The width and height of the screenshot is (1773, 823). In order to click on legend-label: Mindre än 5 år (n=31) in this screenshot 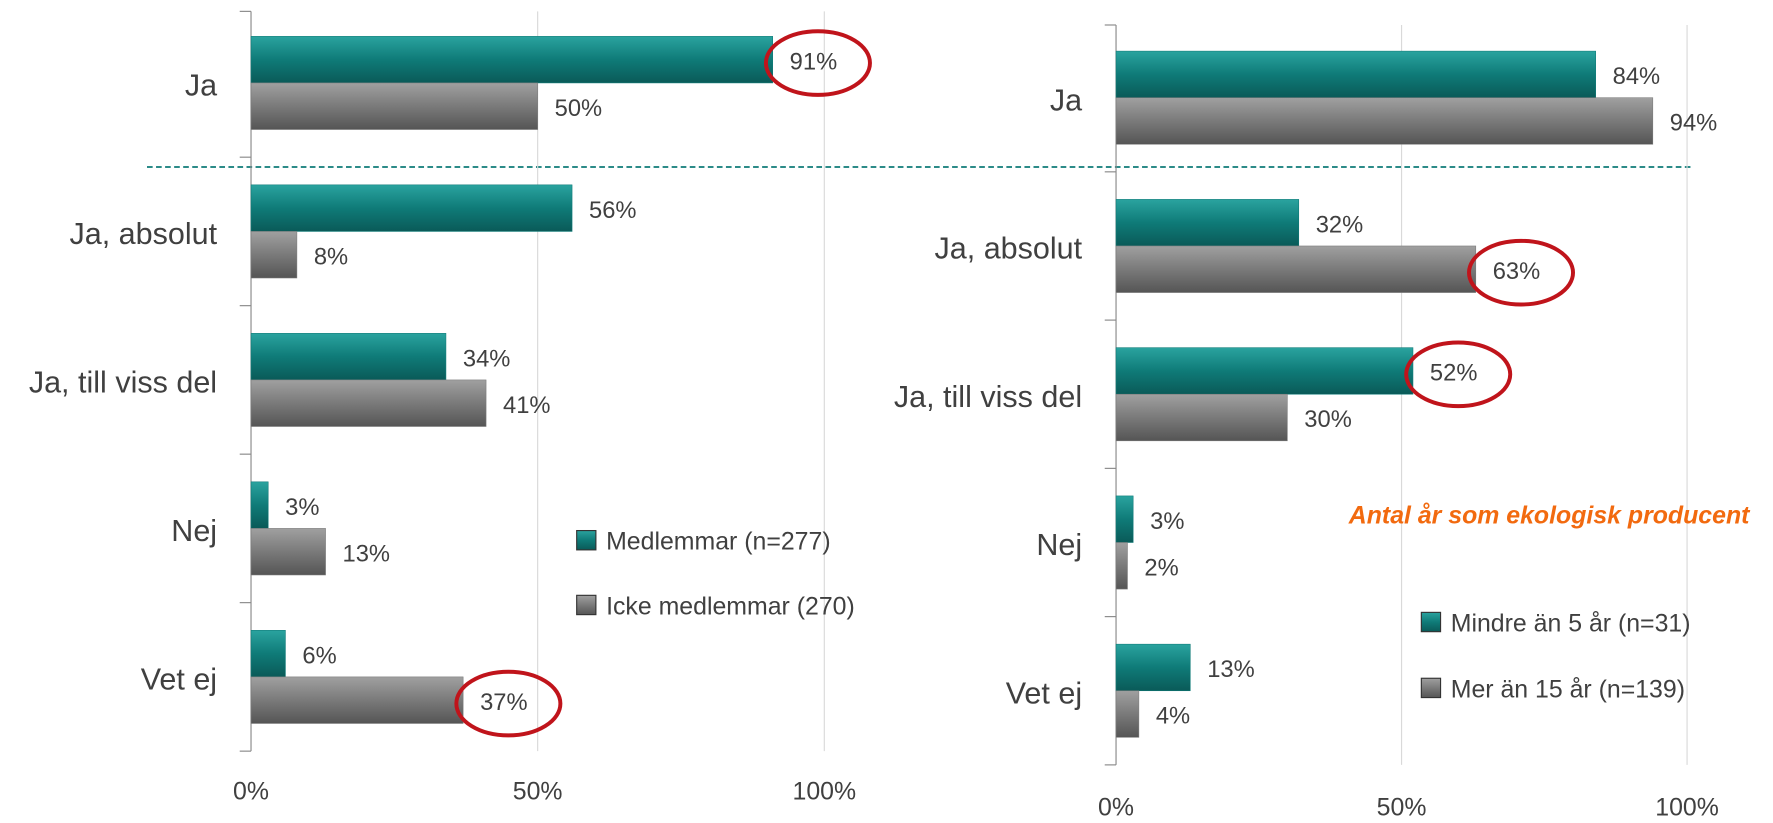, I will do `click(1571, 623)`.